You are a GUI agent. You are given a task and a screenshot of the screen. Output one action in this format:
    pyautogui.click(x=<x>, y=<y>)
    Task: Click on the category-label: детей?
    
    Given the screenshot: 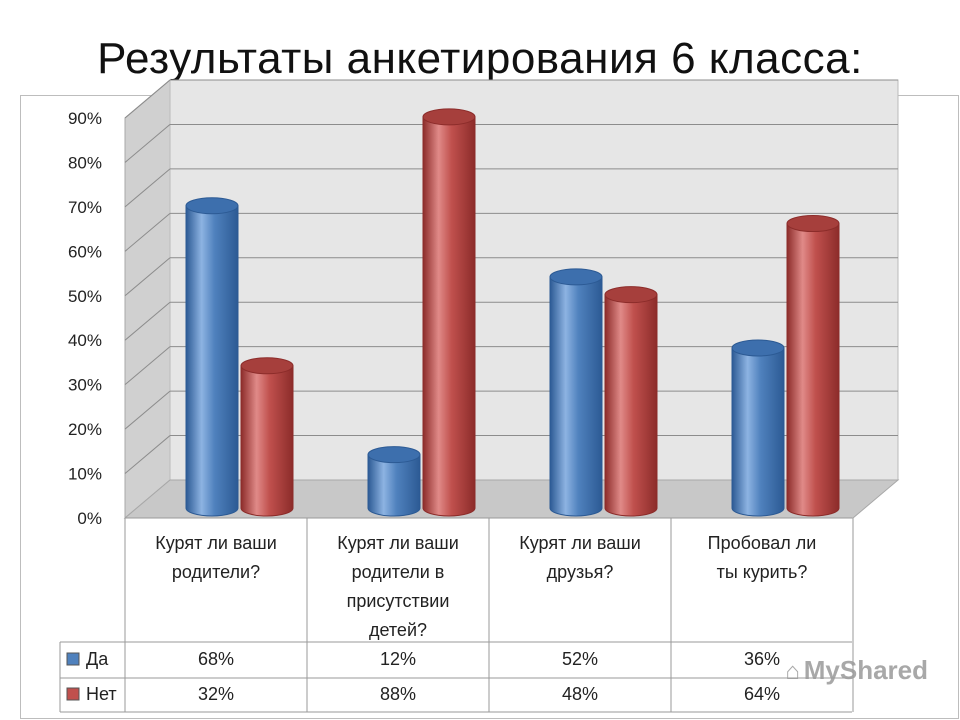 What is the action you would take?
    pyautogui.click(x=398, y=630)
    